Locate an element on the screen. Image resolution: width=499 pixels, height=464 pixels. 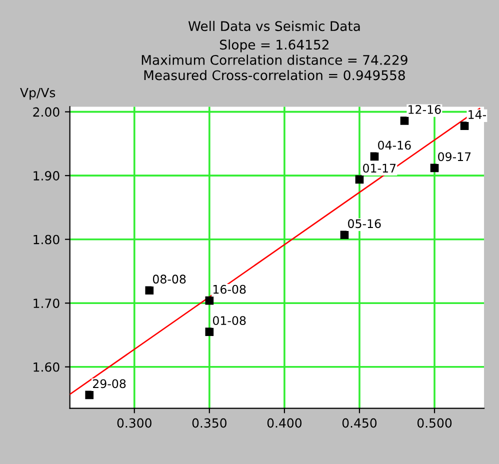
x-tick-label: 0.450 is located at coordinates (359, 423).